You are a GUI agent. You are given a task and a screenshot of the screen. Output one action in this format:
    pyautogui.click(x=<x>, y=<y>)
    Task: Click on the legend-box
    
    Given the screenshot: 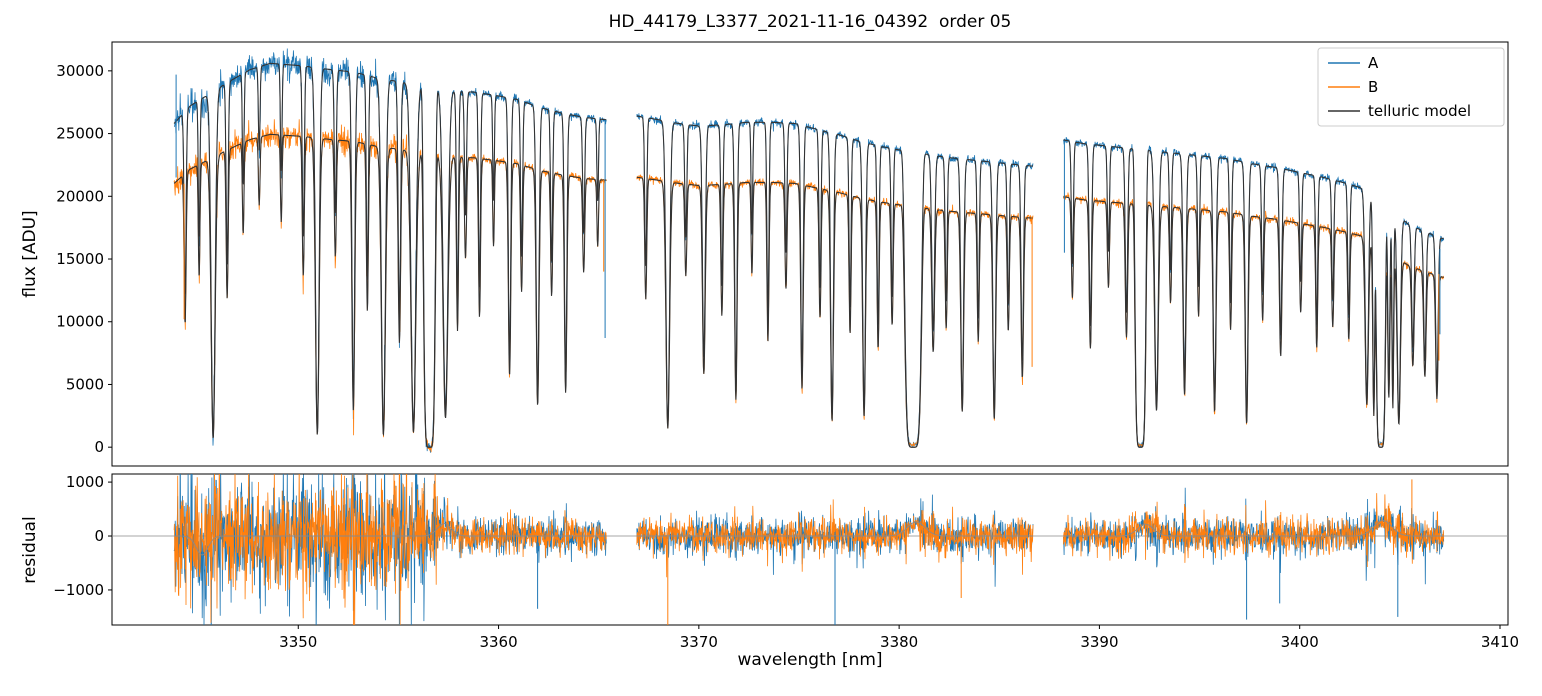 What is the action you would take?
    pyautogui.click(x=1411, y=87)
    